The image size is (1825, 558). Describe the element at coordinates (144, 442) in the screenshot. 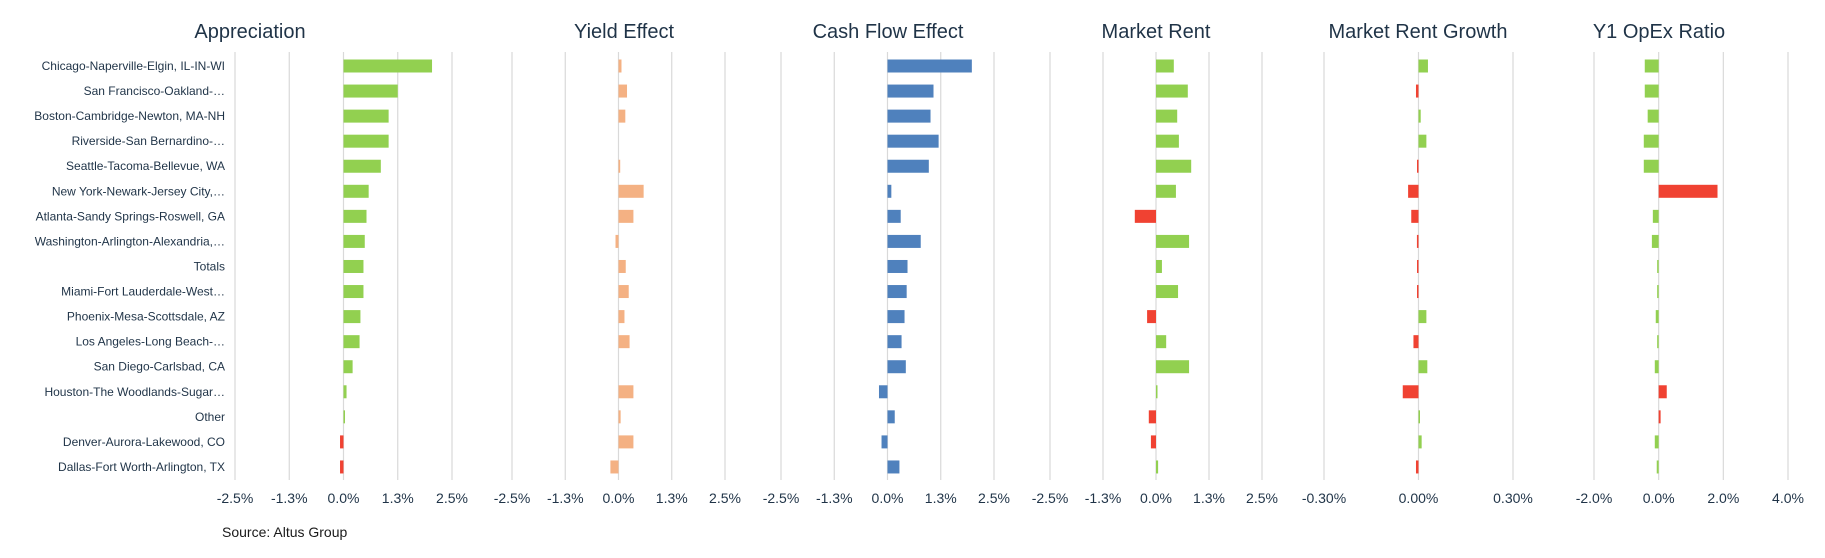

I see `category-label: Denver-Aurora-Lakewood, CO` at that location.